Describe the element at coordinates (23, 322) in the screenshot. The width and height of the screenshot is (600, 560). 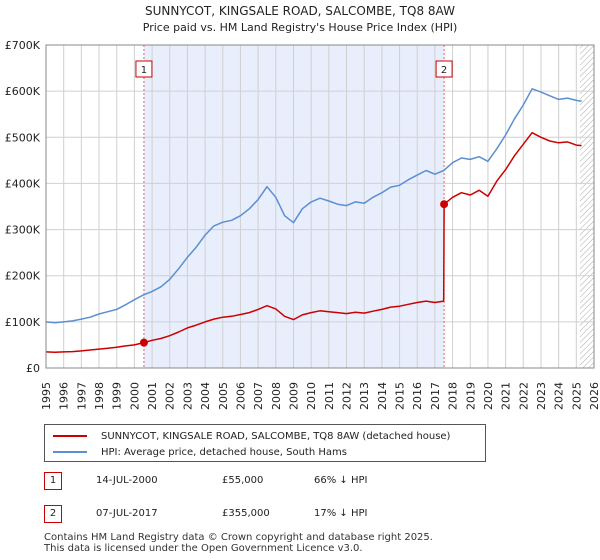
I see `y-tick-label: £100K` at that location.